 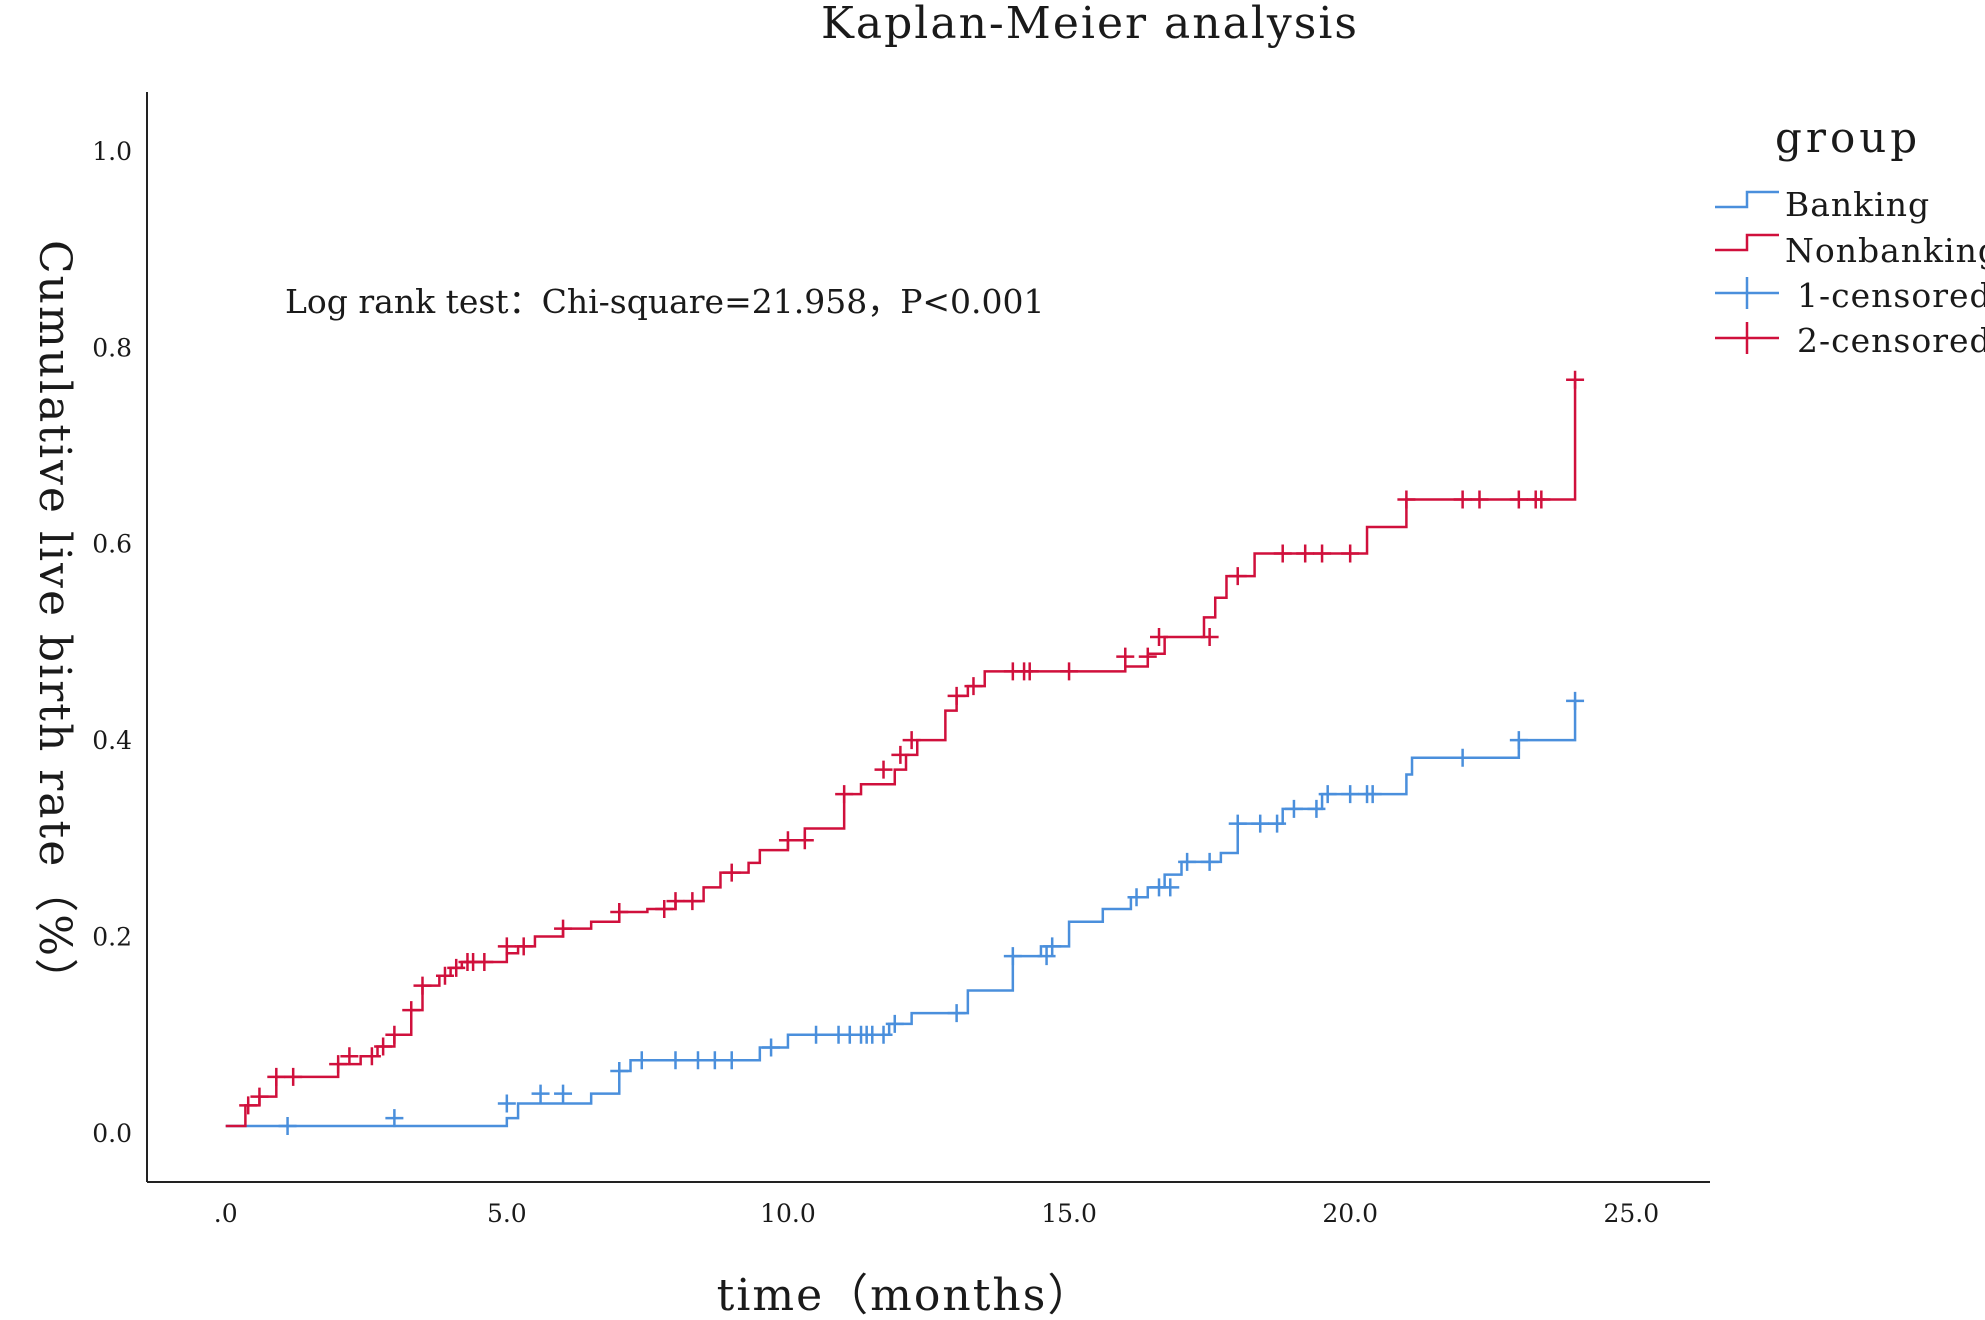 I want to click on y-tick-label: 0.2, so click(x=112, y=937).